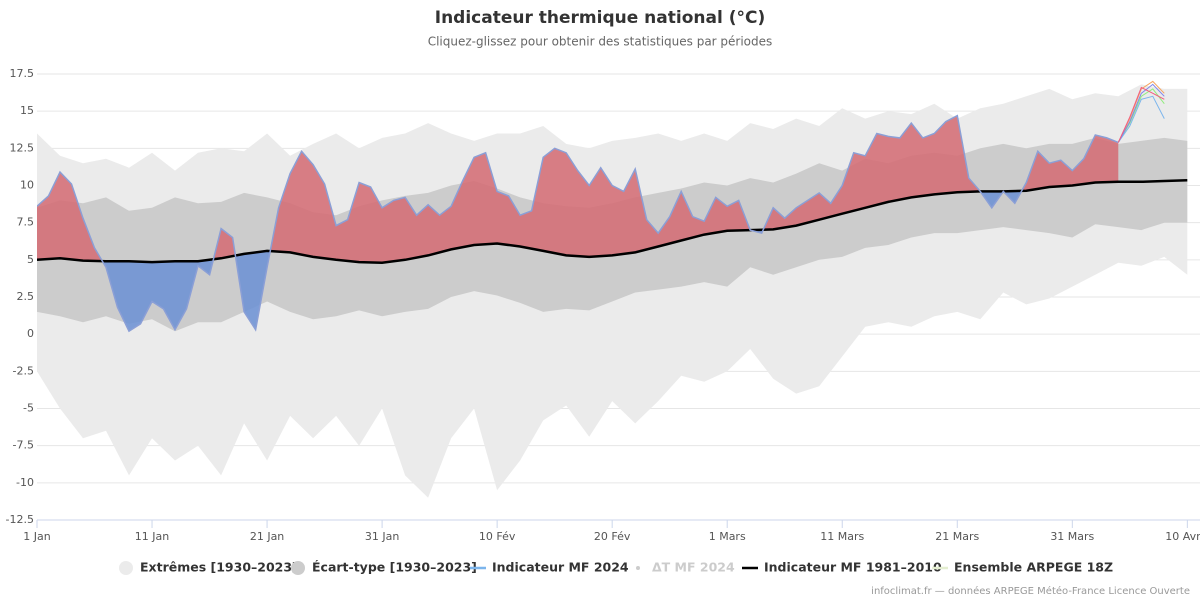 The width and height of the screenshot is (1200, 600). What do you see at coordinates (957, 536) in the screenshot?
I see `x-tick-label: 21 Mars` at bounding box center [957, 536].